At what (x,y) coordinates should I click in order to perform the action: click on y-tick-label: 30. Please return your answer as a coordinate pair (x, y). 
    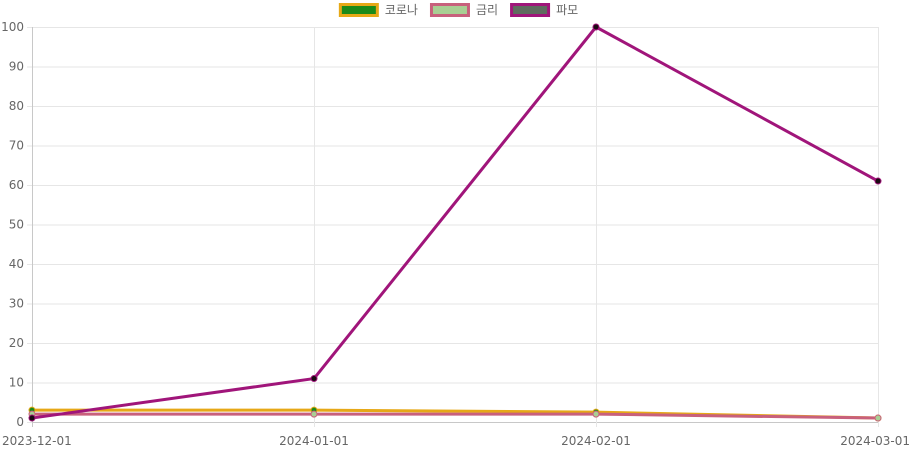
    Looking at the image, I should click on (16, 304).